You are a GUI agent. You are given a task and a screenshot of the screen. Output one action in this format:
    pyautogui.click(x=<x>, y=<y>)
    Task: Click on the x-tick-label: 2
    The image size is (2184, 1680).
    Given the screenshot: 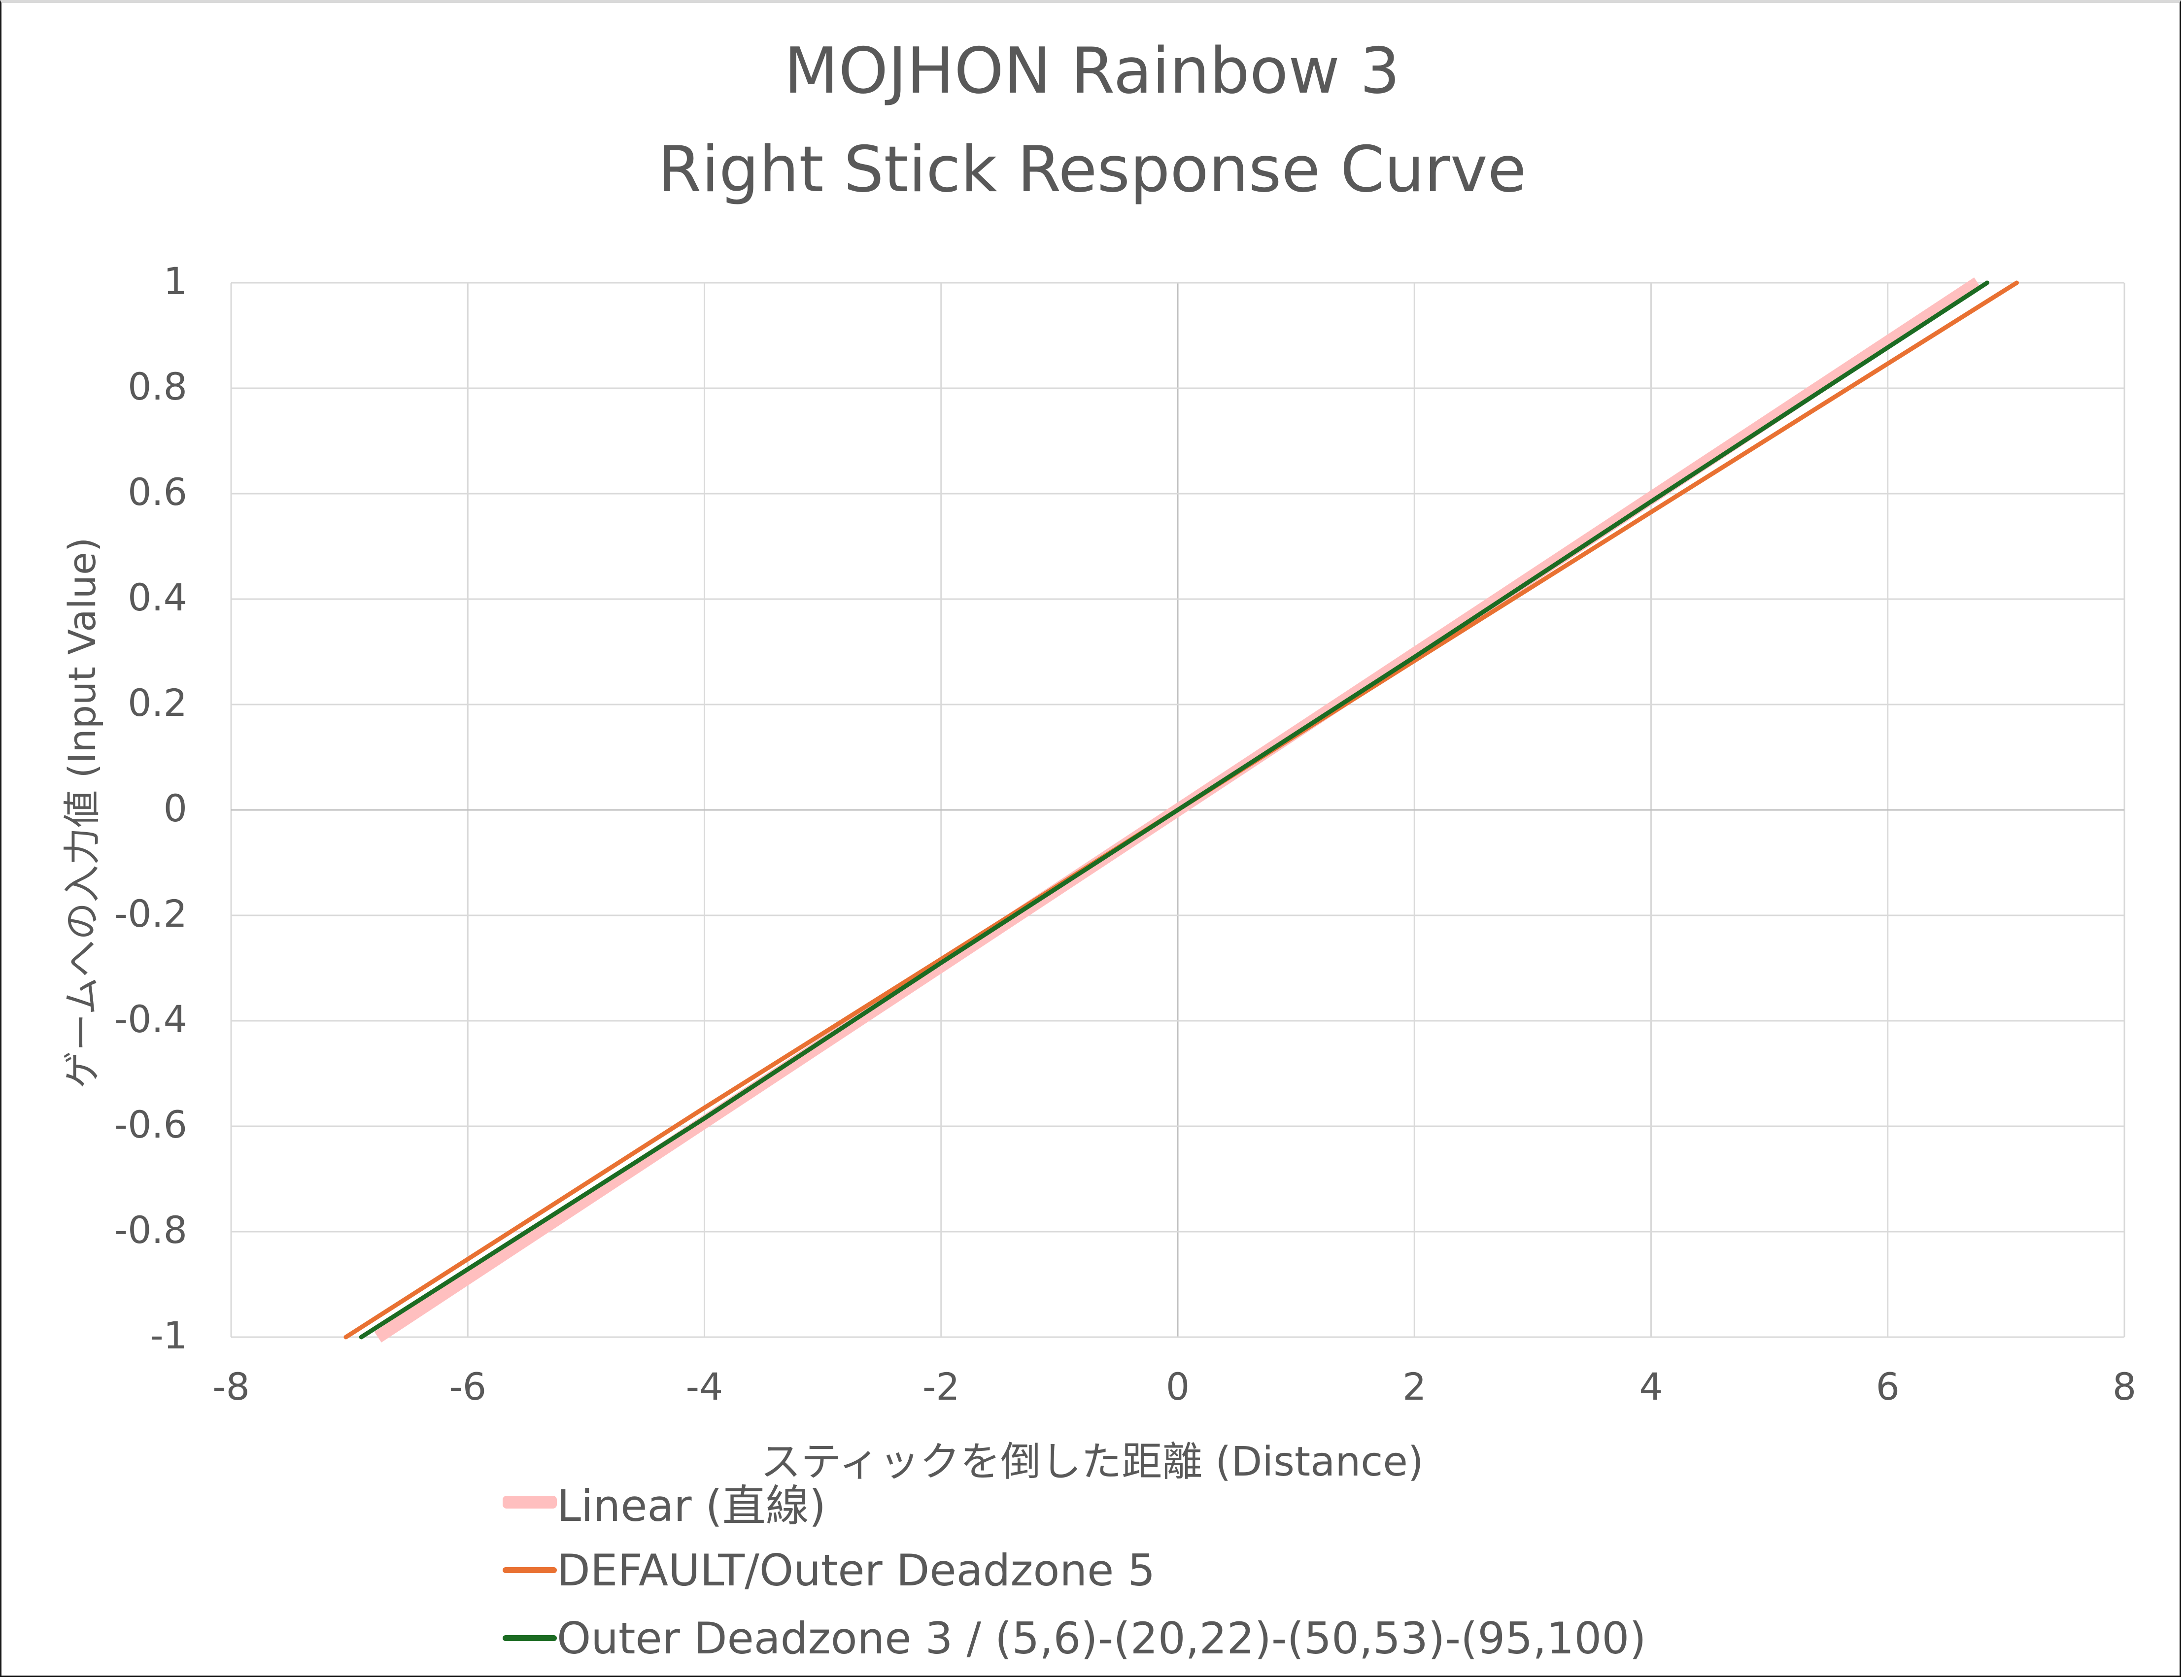 What is the action you would take?
    pyautogui.click(x=1414, y=1387)
    